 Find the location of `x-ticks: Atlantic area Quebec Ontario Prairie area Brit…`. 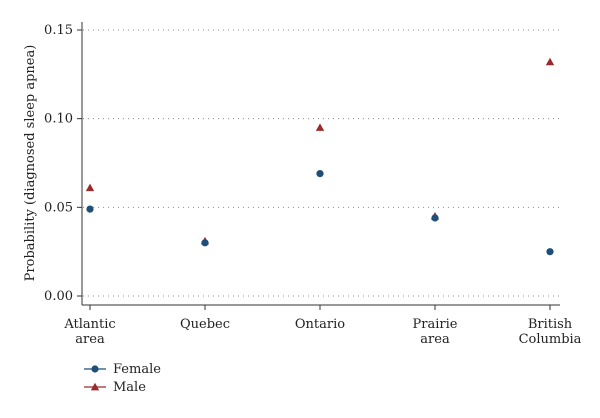

x-ticks: Atlantic area Quebec Ontario Prairie area Brit… is located at coordinates (322, 326).